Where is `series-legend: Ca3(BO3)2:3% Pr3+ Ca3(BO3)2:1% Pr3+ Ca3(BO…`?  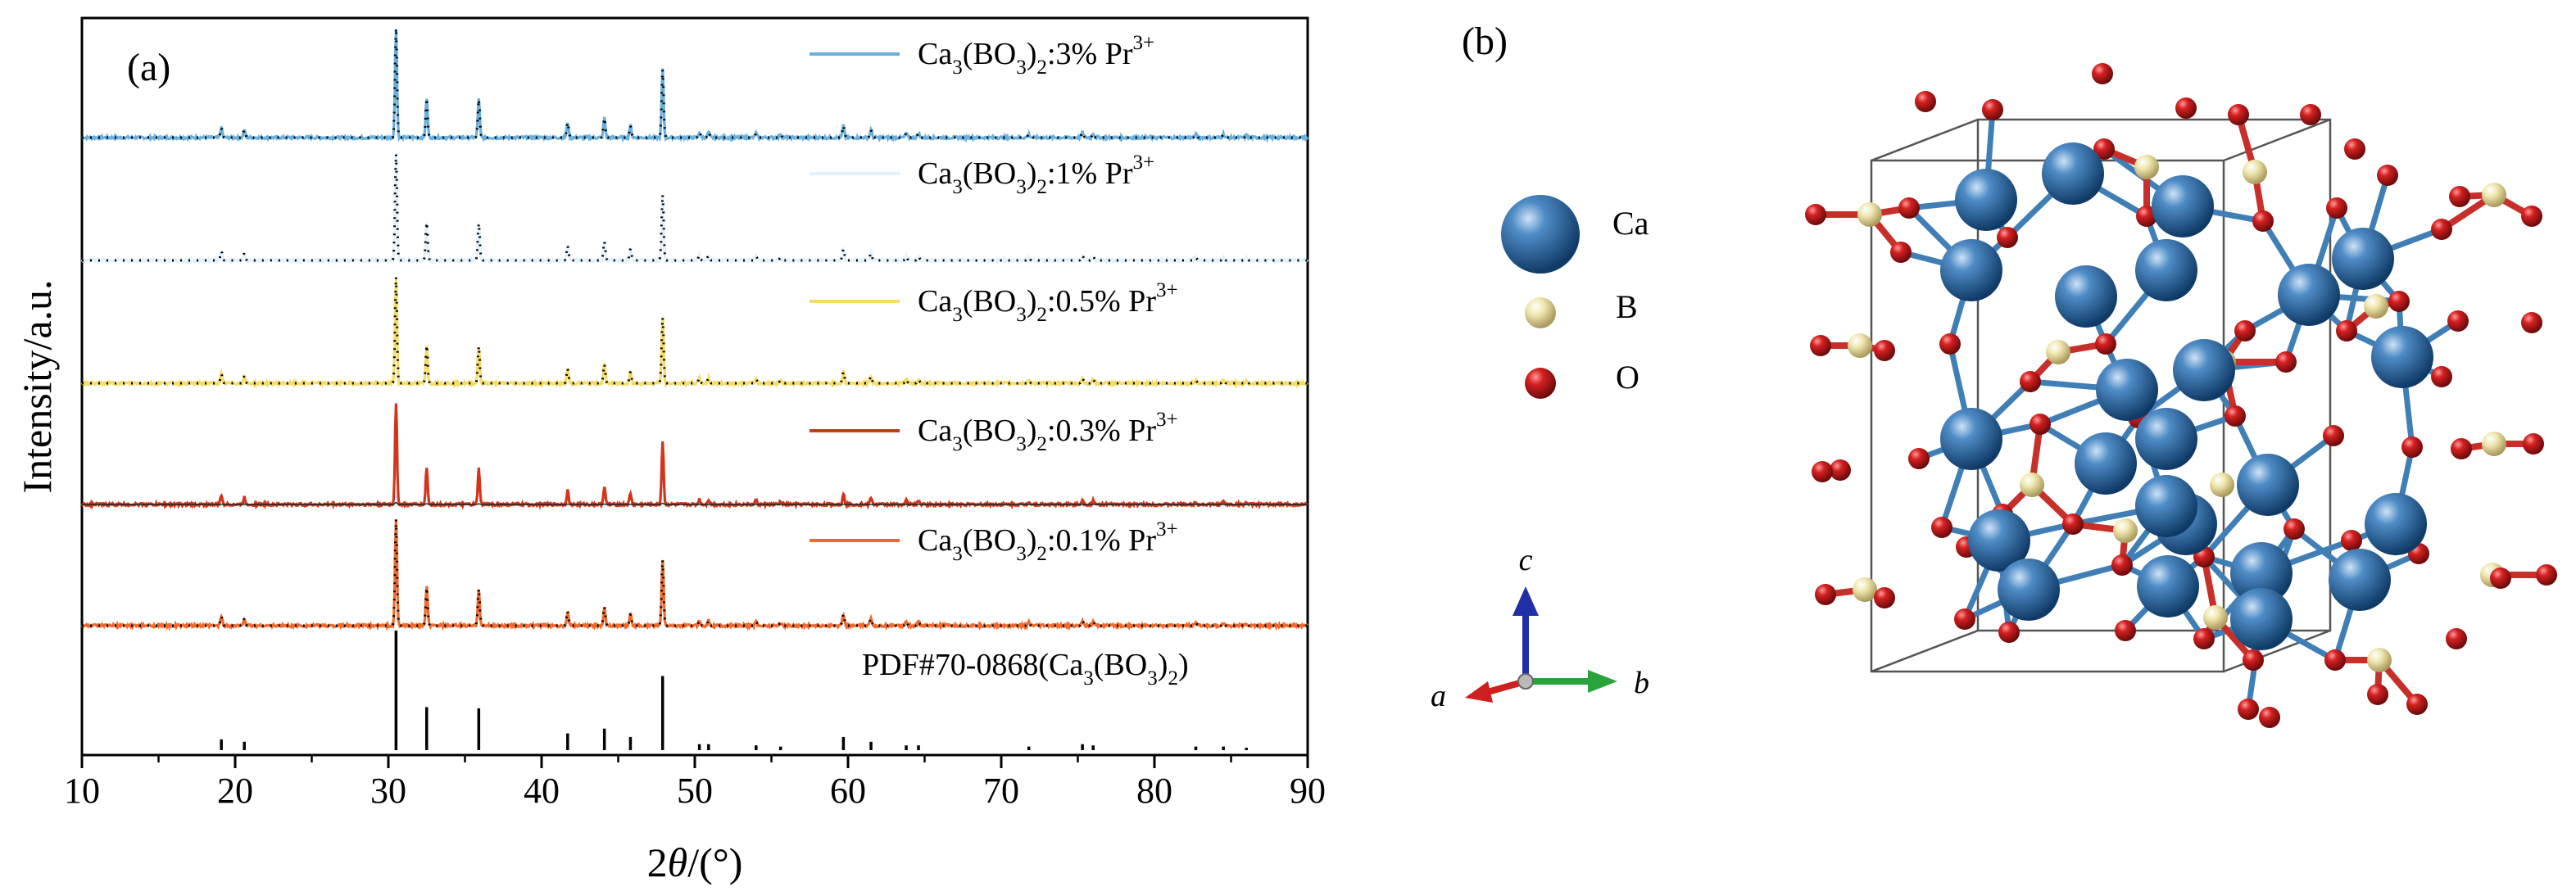
series-legend: Ca3(BO3)2:3% Pr3+ Ca3(BO3)2:1% Pr3+ Ca3(BO… is located at coordinates (999, 361).